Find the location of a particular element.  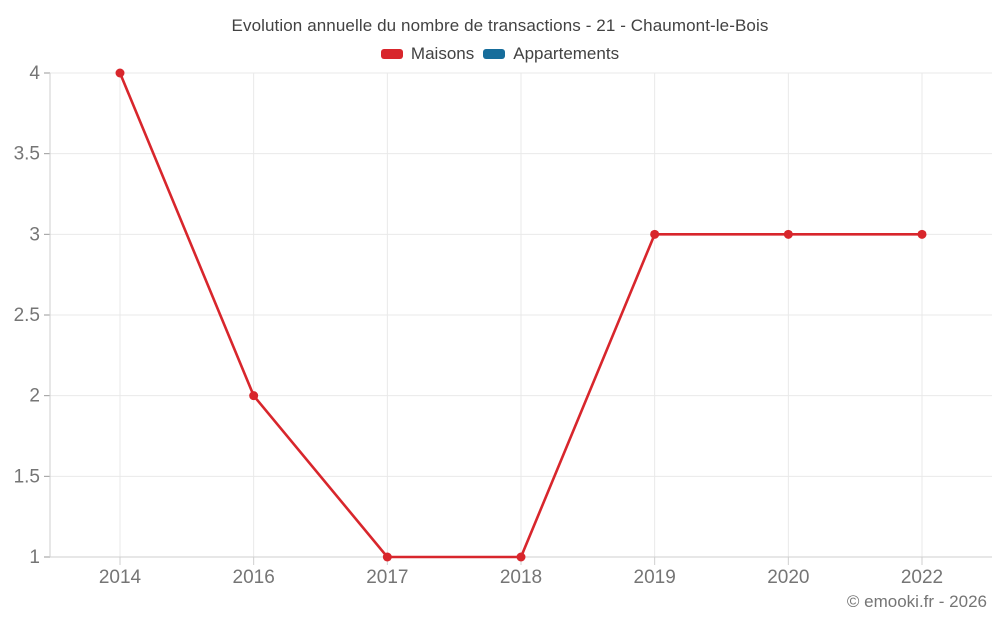

legend-item-maisons: Maisons is located at coordinates (427, 54).